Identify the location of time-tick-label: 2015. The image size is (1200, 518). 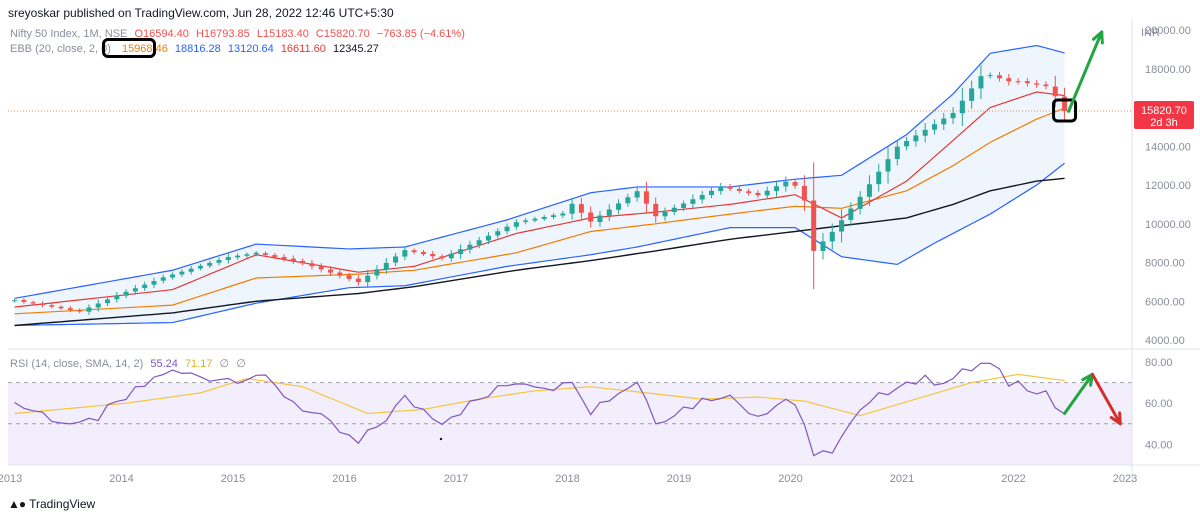
(233, 479).